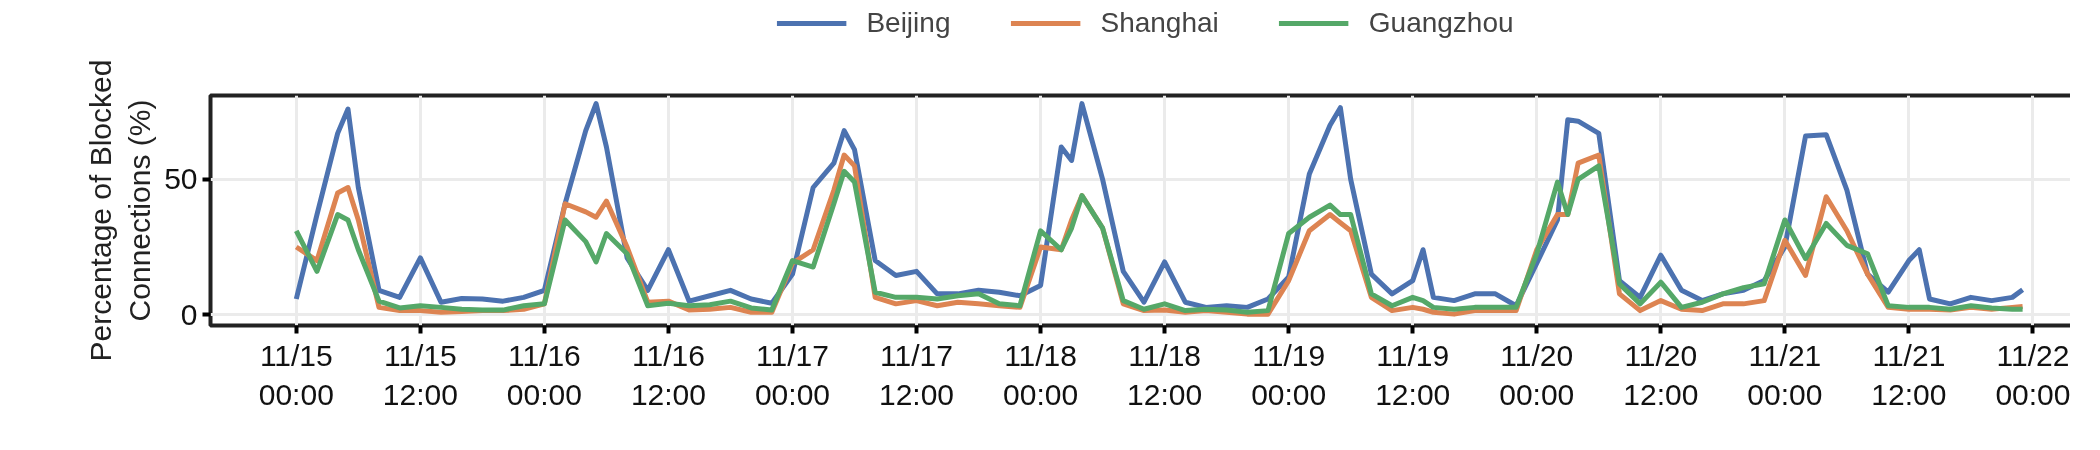  I want to click on x-tick-label: 11/19 12:00, so click(1413, 375).